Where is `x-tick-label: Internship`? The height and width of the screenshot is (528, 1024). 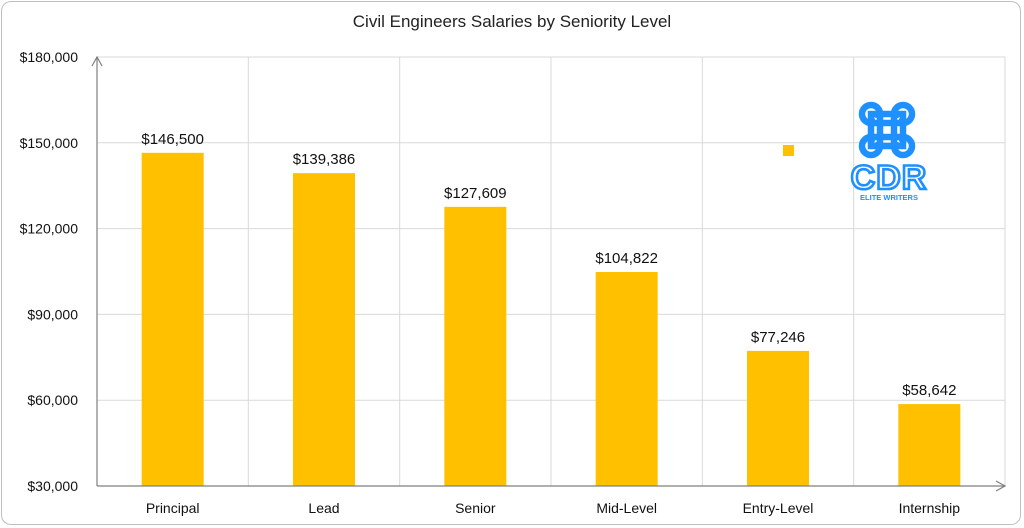 x-tick-label: Internship is located at coordinates (930, 508).